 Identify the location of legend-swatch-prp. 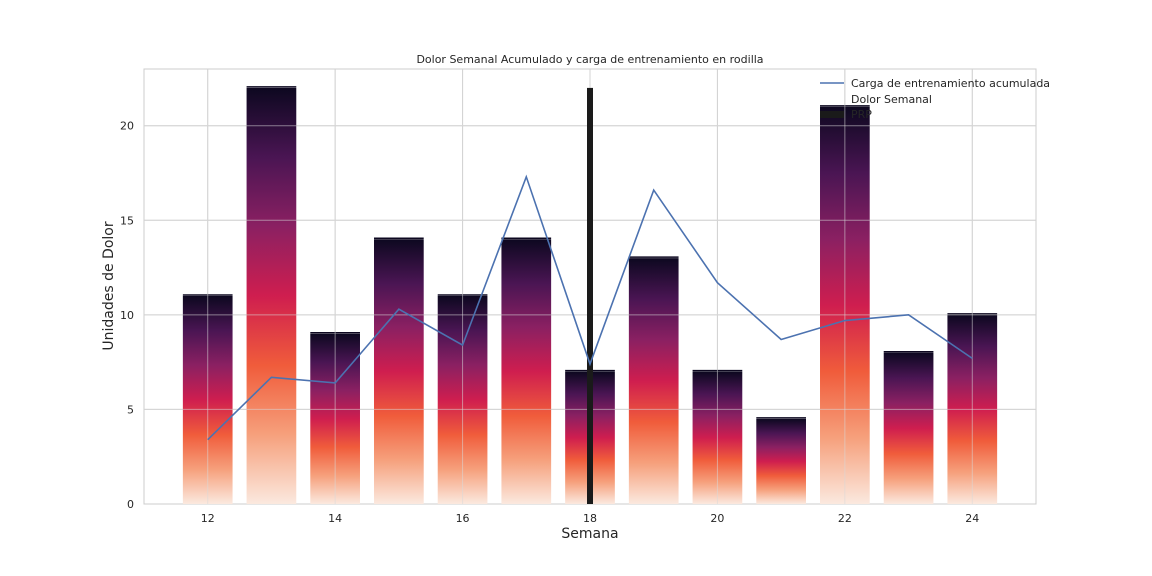
(832, 114).